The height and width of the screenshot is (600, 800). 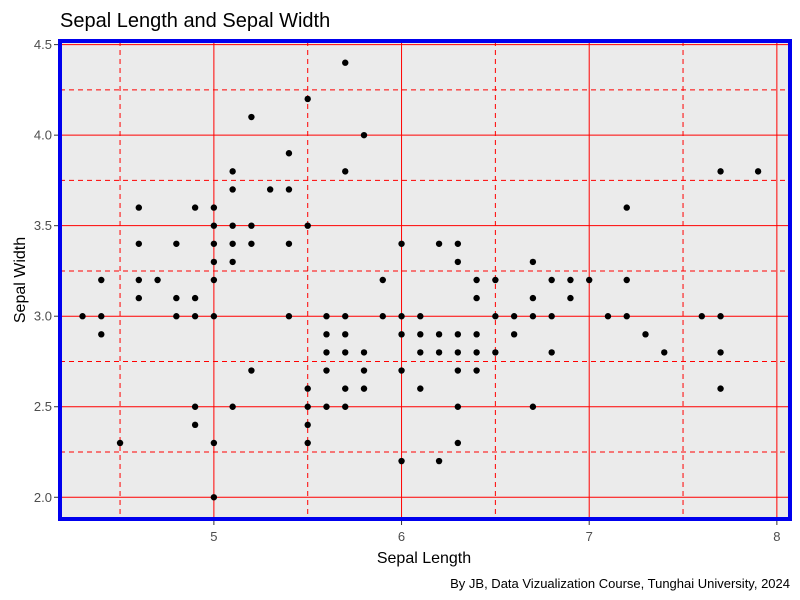 I want to click on y-tick-label: 2.5, so click(x=43, y=406).